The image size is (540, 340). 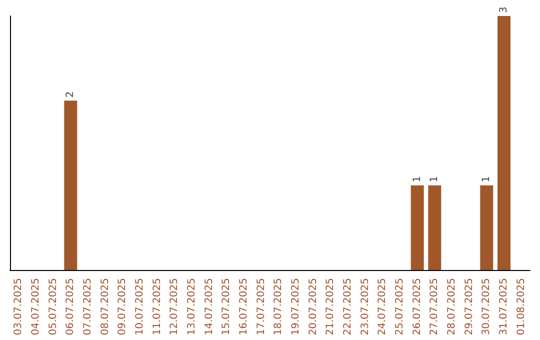 I want to click on x-tick-label: 15.07.2025, so click(x=226, y=307).